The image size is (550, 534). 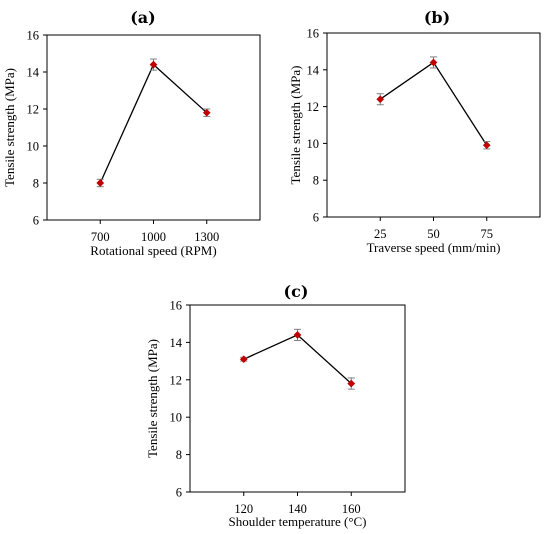 I want to click on panel-label: (b), so click(x=437, y=17).